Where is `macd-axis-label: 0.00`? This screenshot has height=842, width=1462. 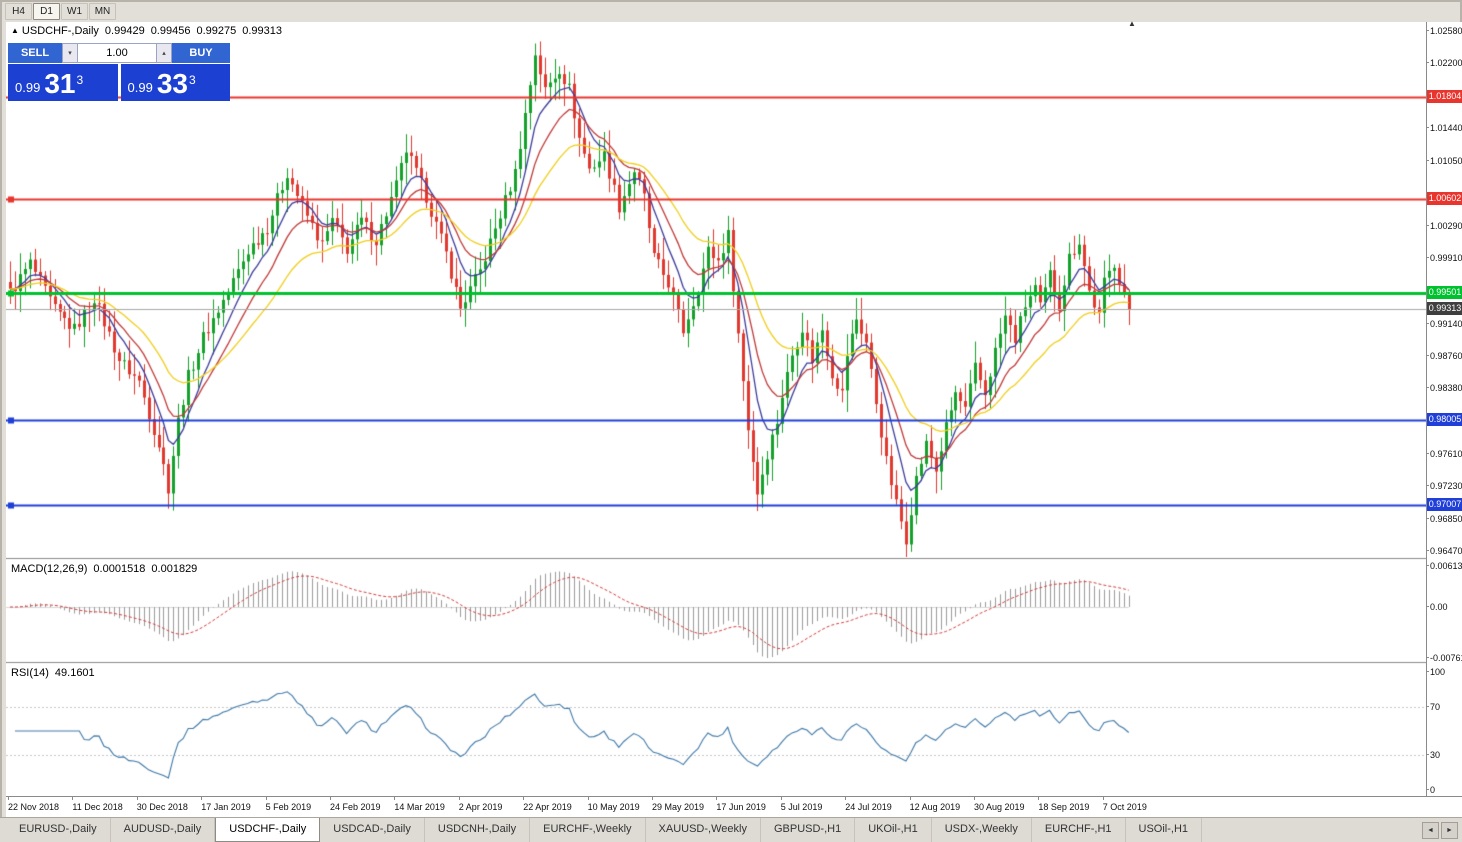 macd-axis-label: 0.00 is located at coordinates (1437, 607).